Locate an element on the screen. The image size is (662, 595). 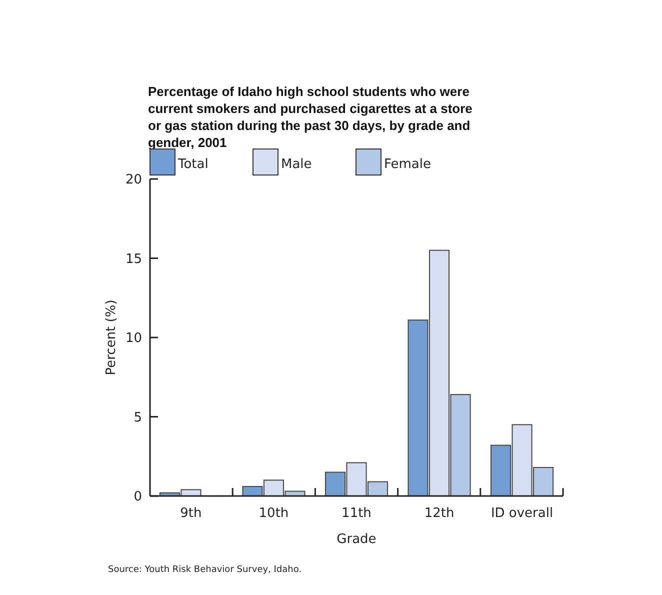
x-tick-label: 9th is located at coordinates (191, 513).